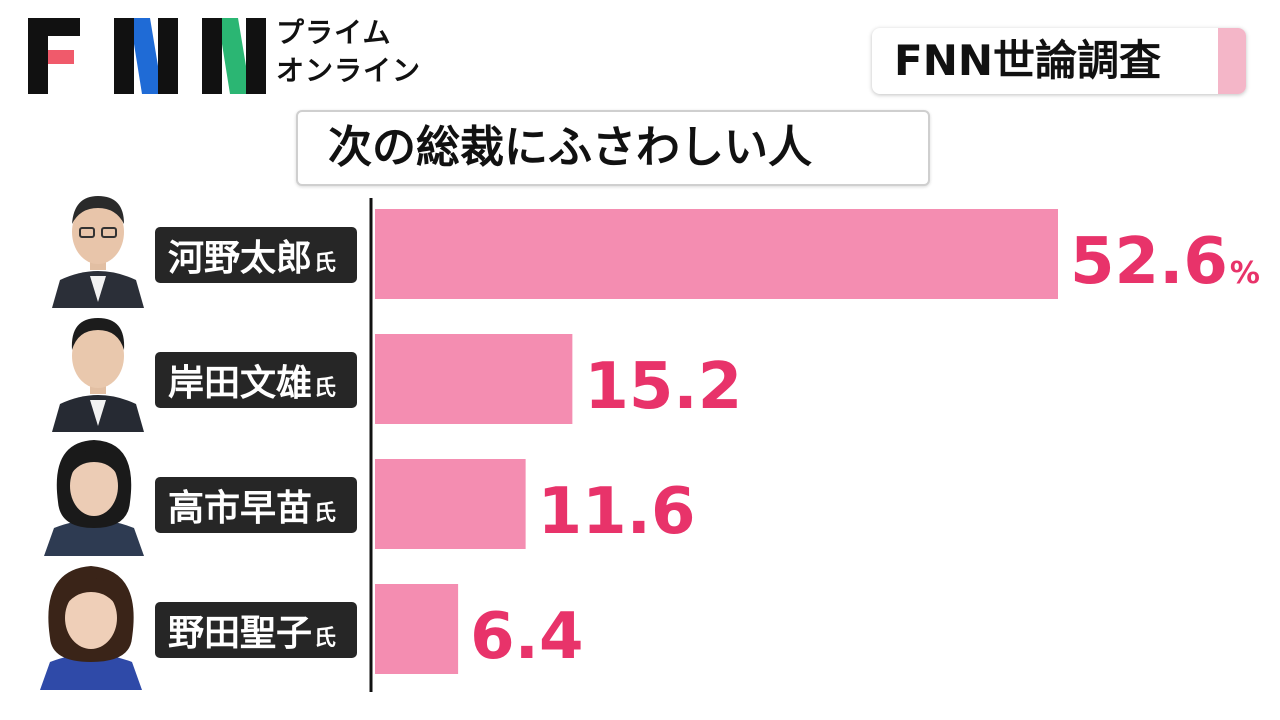 The width and height of the screenshot is (1280, 720). Describe the element at coordinates (240, 508) in the screenshot. I see `category-name: 高市早苗` at that location.